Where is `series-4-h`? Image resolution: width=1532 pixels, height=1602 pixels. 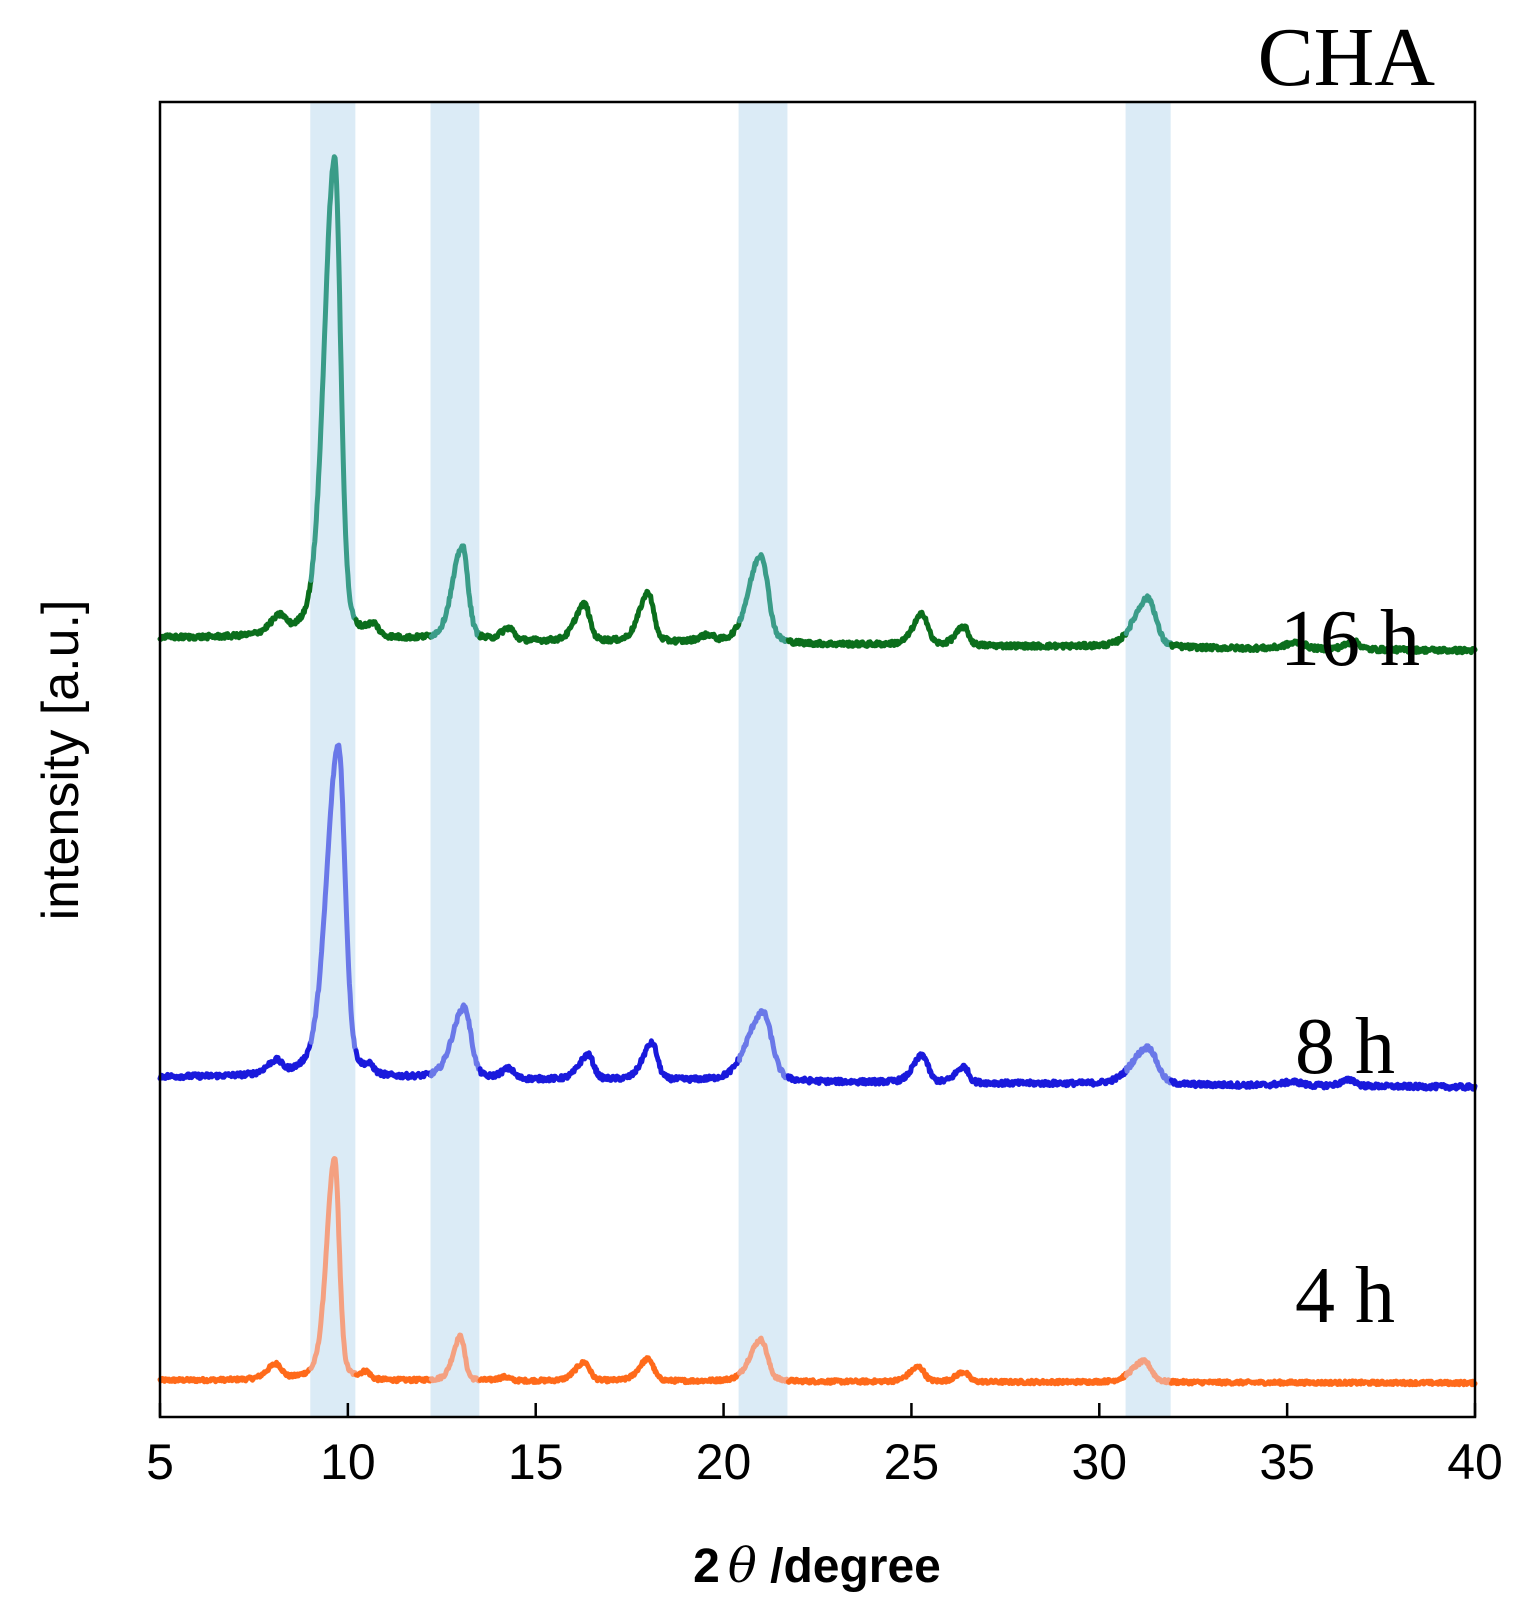 series-4-h is located at coordinates (817, 1272).